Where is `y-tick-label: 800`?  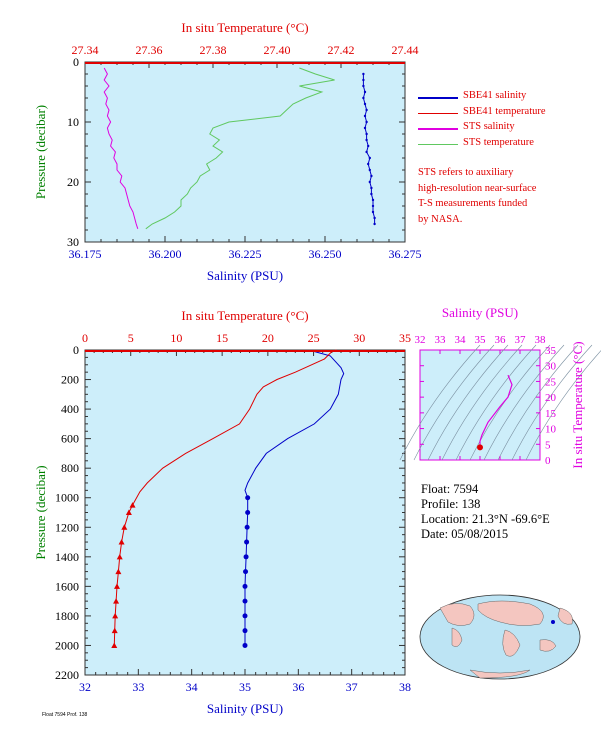 y-tick-label: 800 is located at coordinates (70, 468).